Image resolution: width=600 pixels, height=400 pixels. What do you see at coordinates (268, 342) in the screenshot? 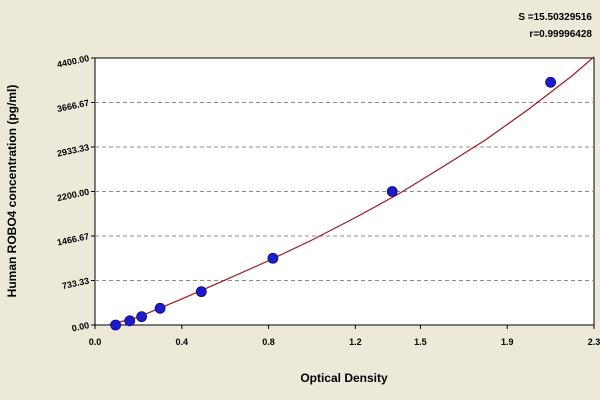
I see `x-tick-label: 0.8` at bounding box center [268, 342].